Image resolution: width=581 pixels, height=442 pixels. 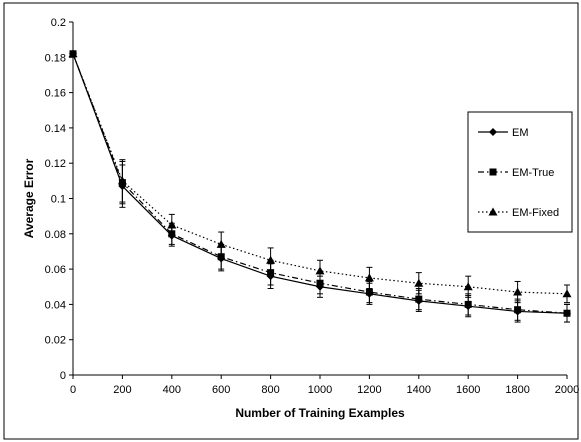 I want to click on y-tick-label: 0.08, so click(x=55, y=235).